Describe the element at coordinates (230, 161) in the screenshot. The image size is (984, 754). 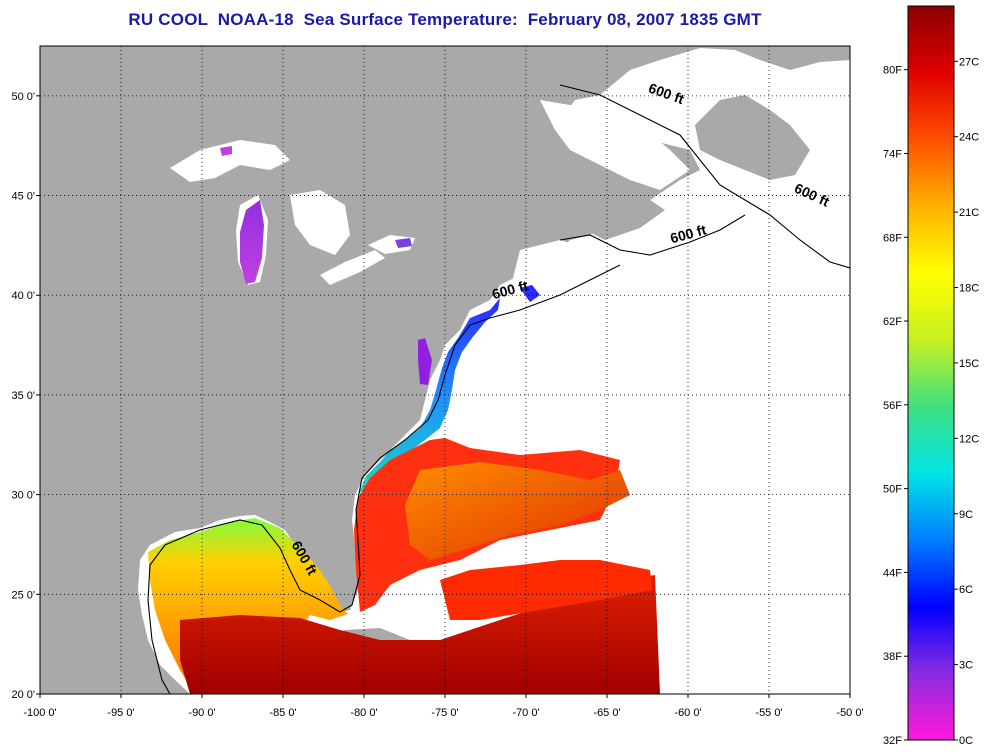
I see `lake-superior` at that location.